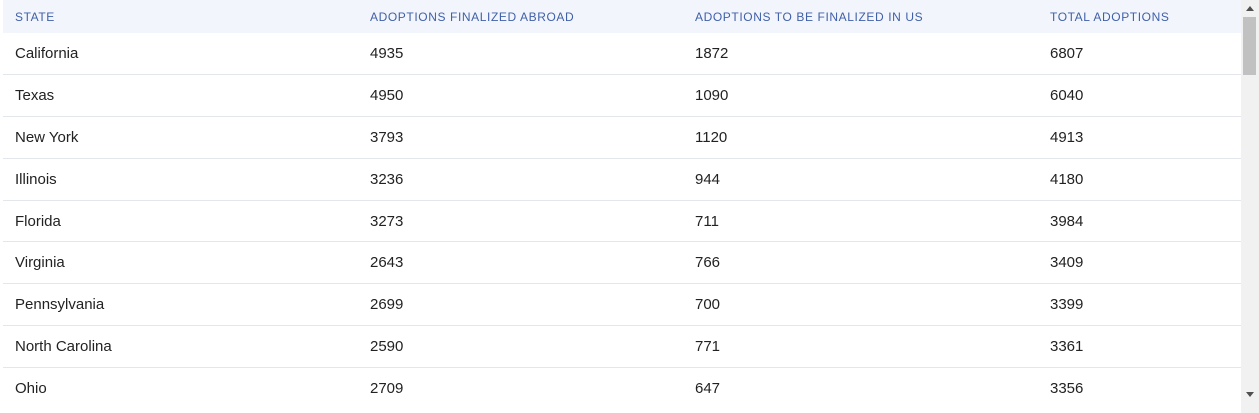 The image size is (1259, 413). What do you see at coordinates (31, 389) in the screenshot?
I see `cell-state: Ohio` at bounding box center [31, 389].